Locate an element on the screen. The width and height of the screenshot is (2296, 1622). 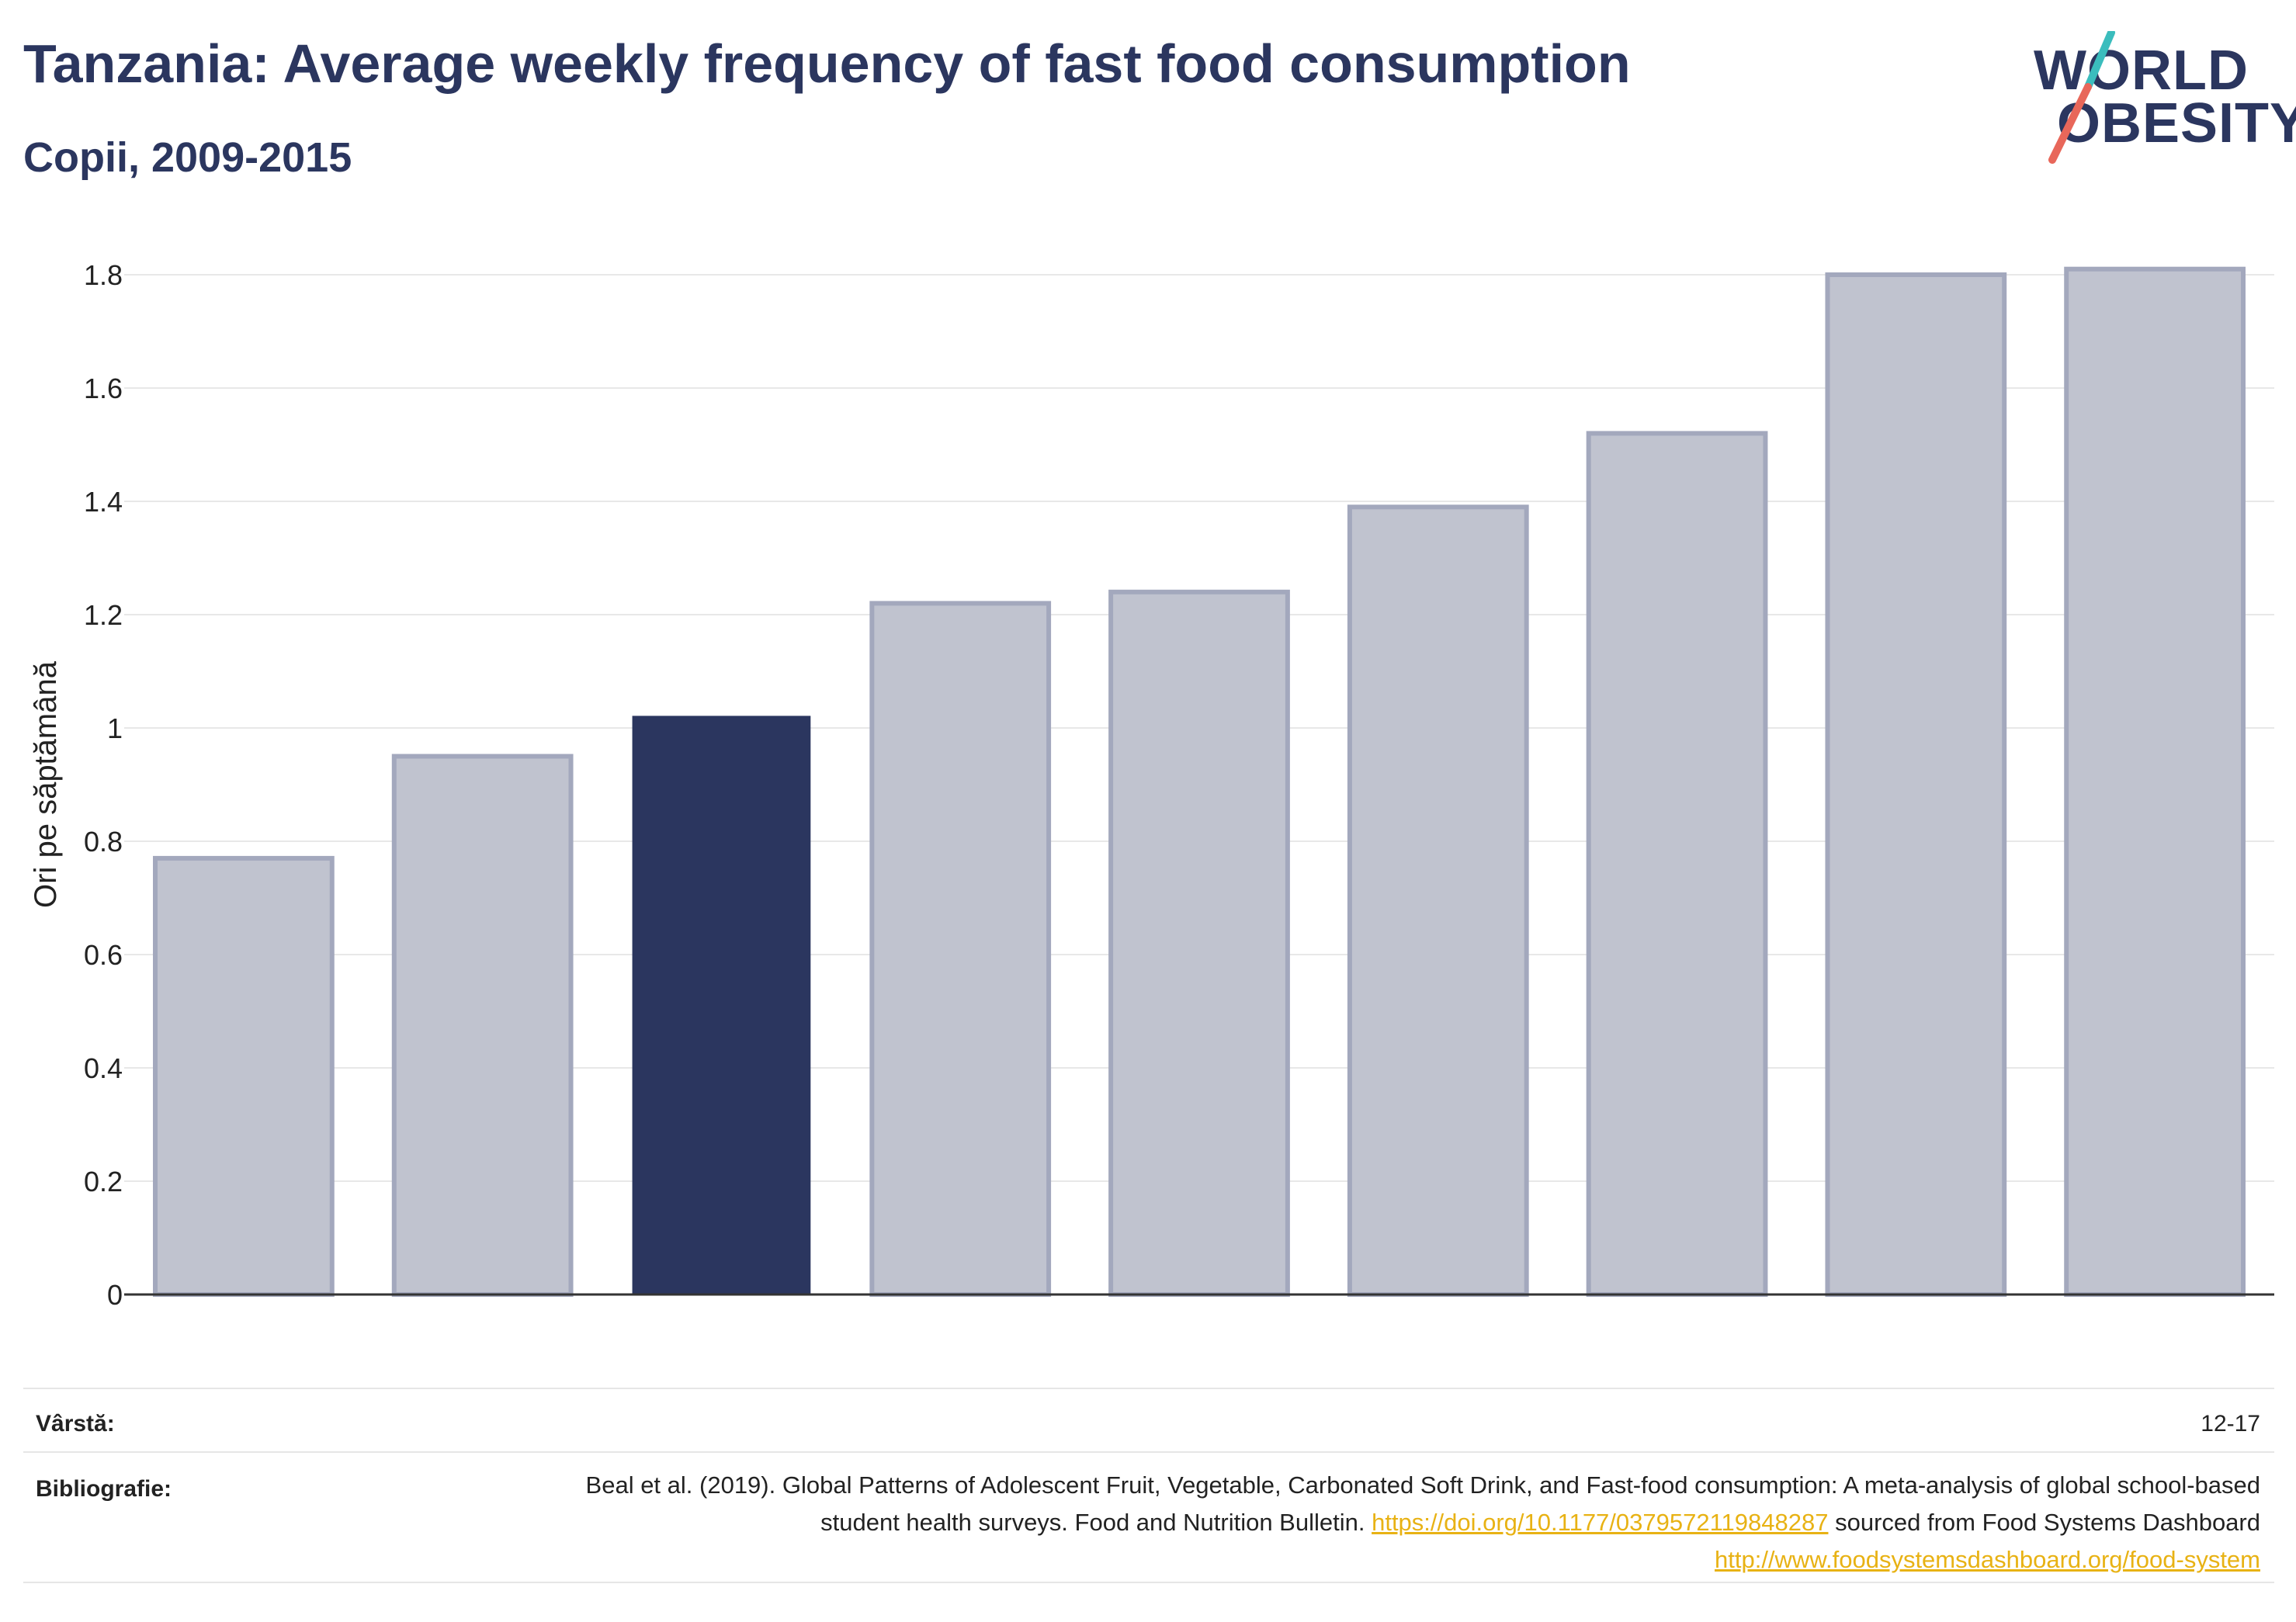
y-tick-label: 1.6 is located at coordinates (103, 388).